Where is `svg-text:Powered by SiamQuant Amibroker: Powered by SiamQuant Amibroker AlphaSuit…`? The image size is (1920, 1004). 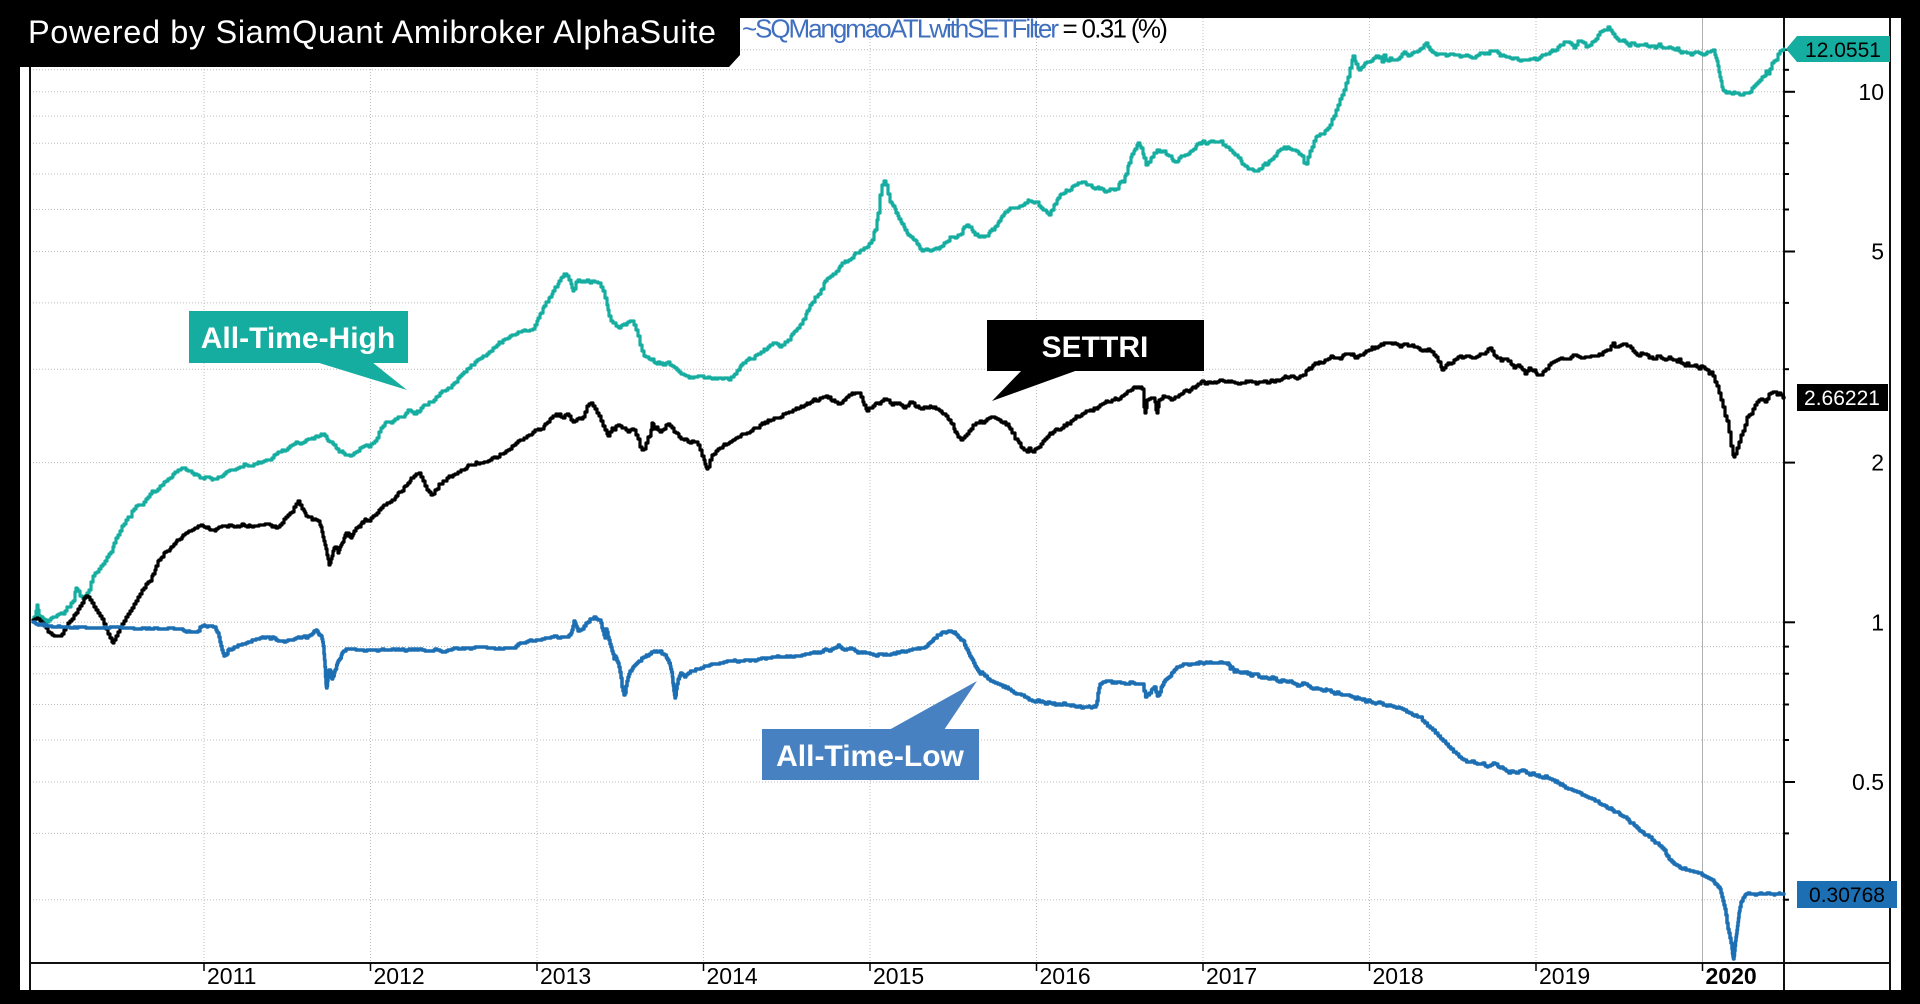
svg-text:Powered by SiamQuant Amibroker: Powered by SiamQuant Amibroker AlphaSuit… is located at coordinates (372, 32).